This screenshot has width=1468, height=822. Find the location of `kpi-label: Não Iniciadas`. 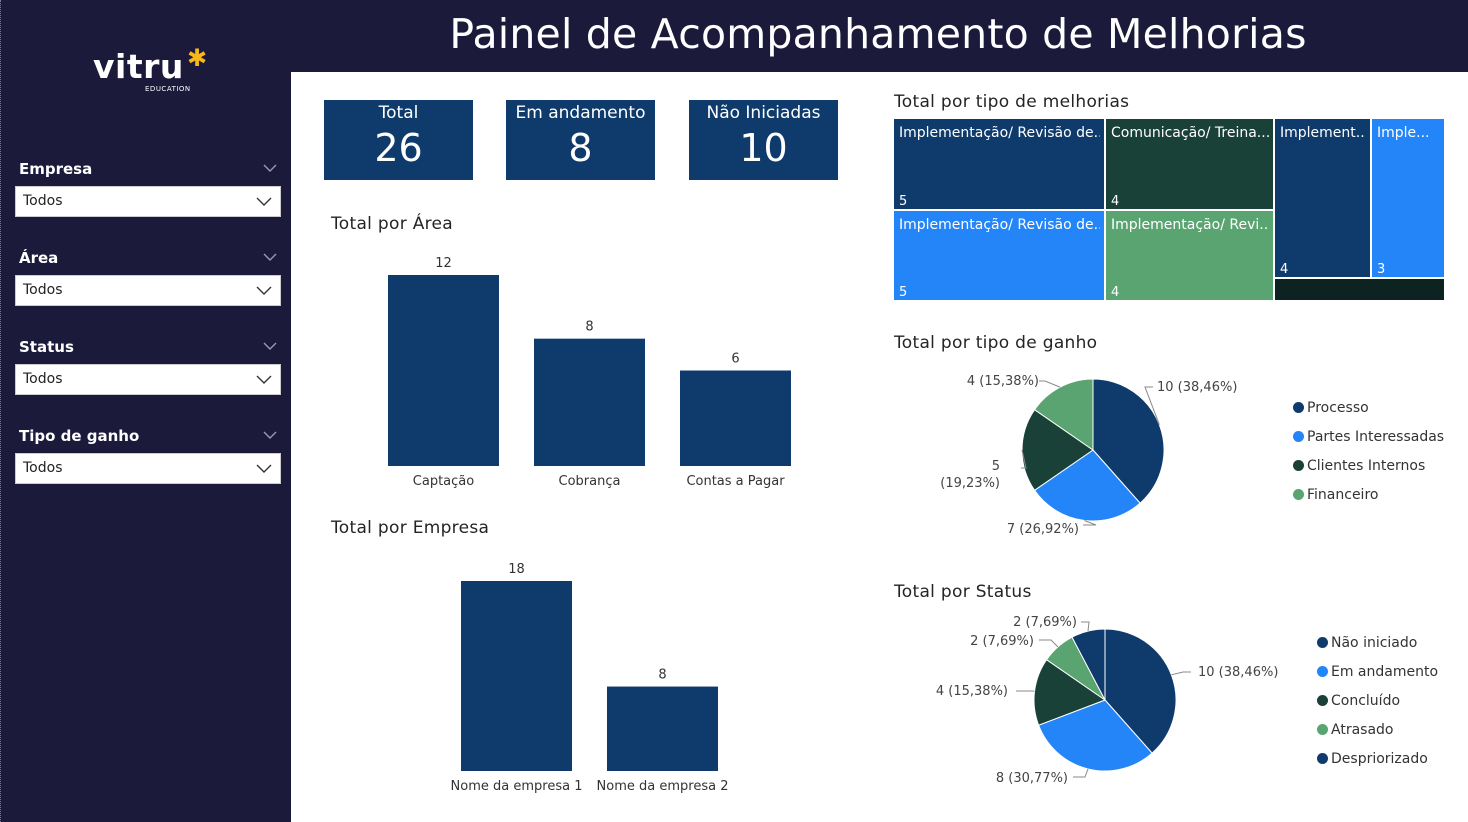

kpi-label: Não Iniciadas is located at coordinates (763, 113).